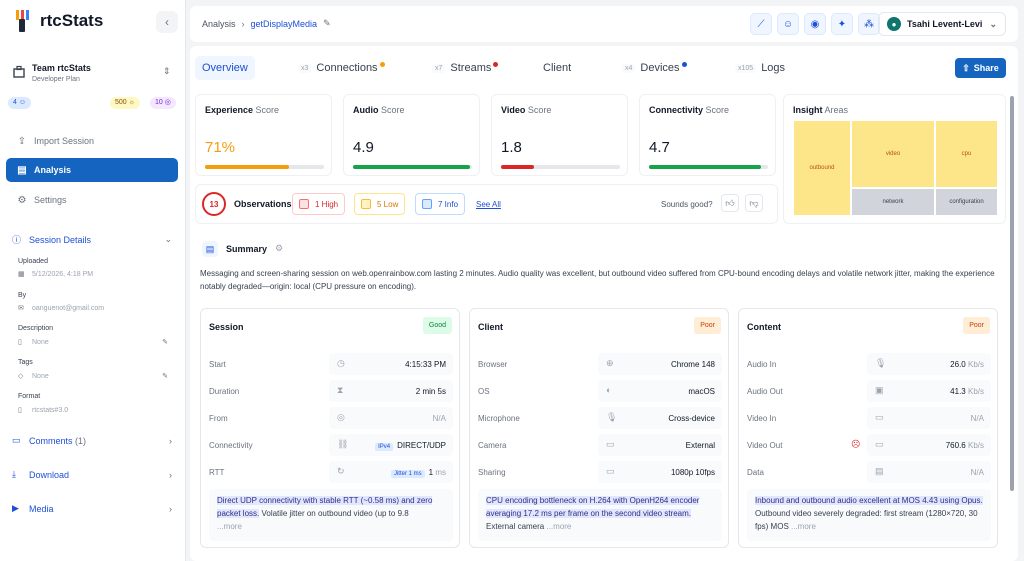 This screenshot has height=561, width=1024. I want to click on status-badge: Poor, so click(707, 325).